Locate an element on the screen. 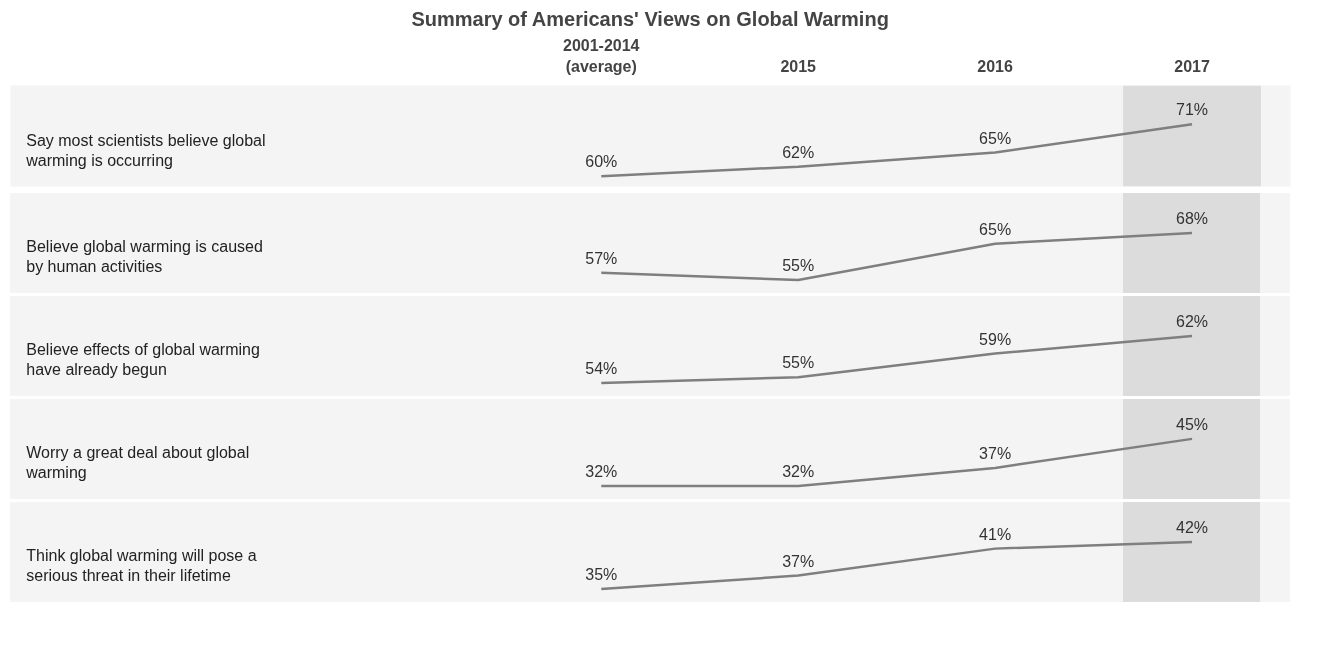 The width and height of the screenshot is (1339, 661). data-label: 35% is located at coordinates (601, 575).